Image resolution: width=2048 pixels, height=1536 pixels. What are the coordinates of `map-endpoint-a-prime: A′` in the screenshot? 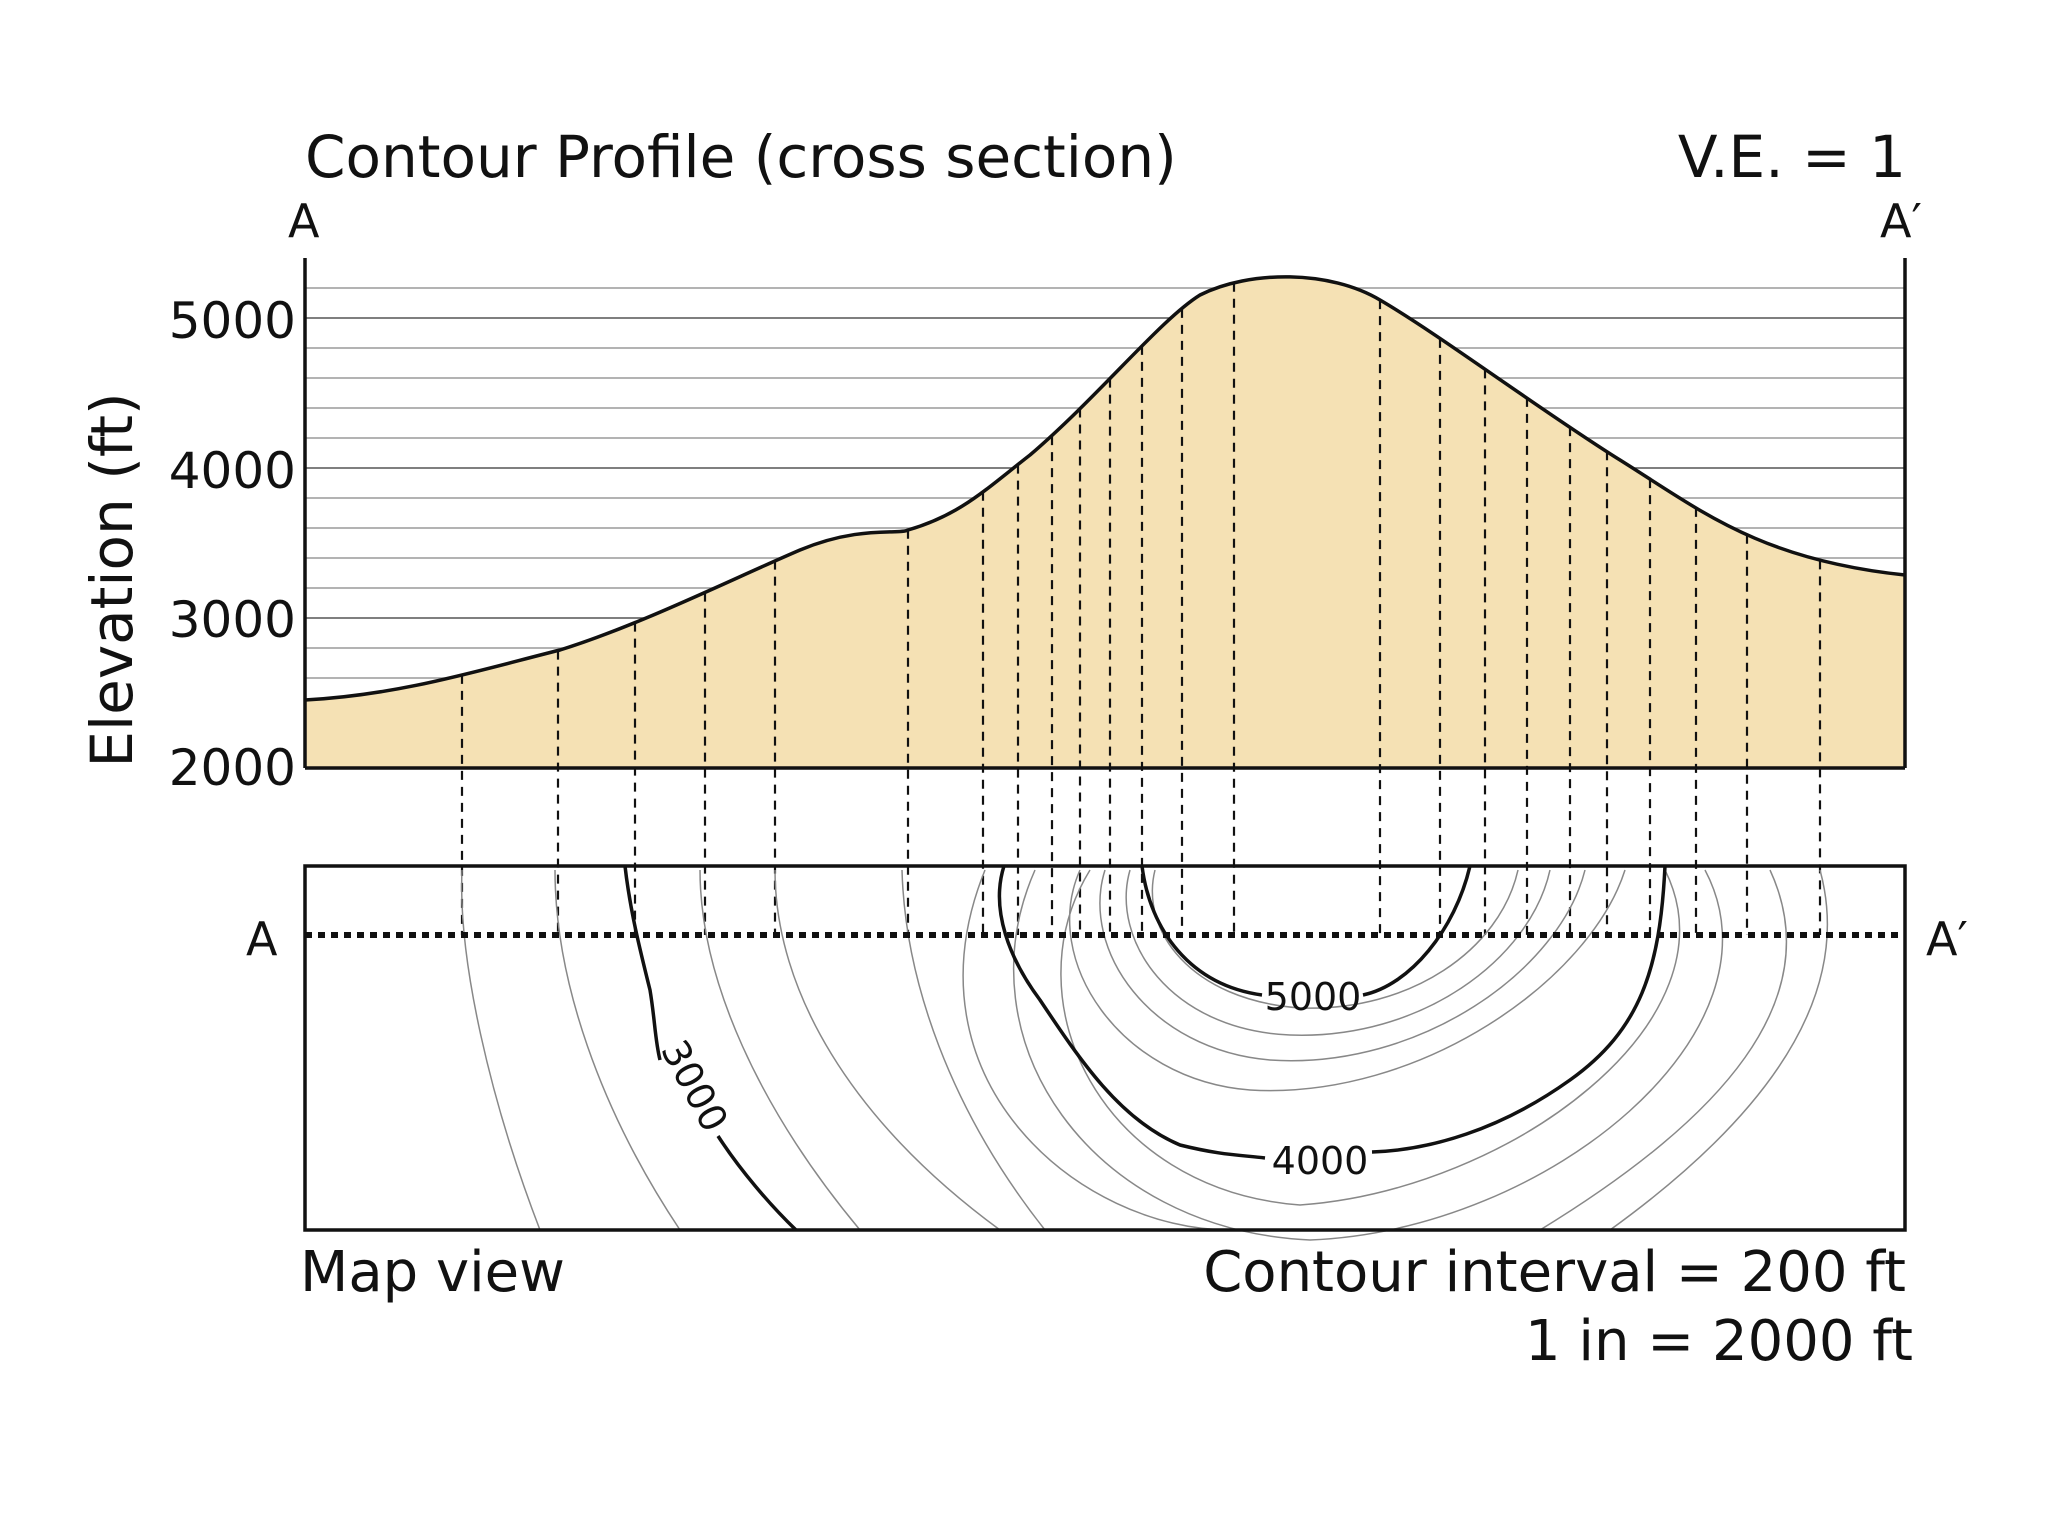 It's located at (1947, 939).